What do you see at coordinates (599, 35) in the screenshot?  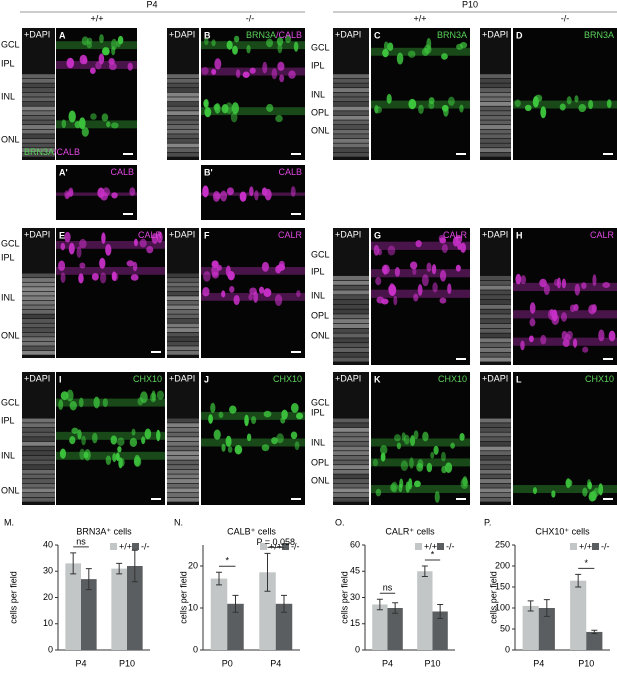 I see `marker-part: BRN3A` at bounding box center [599, 35].